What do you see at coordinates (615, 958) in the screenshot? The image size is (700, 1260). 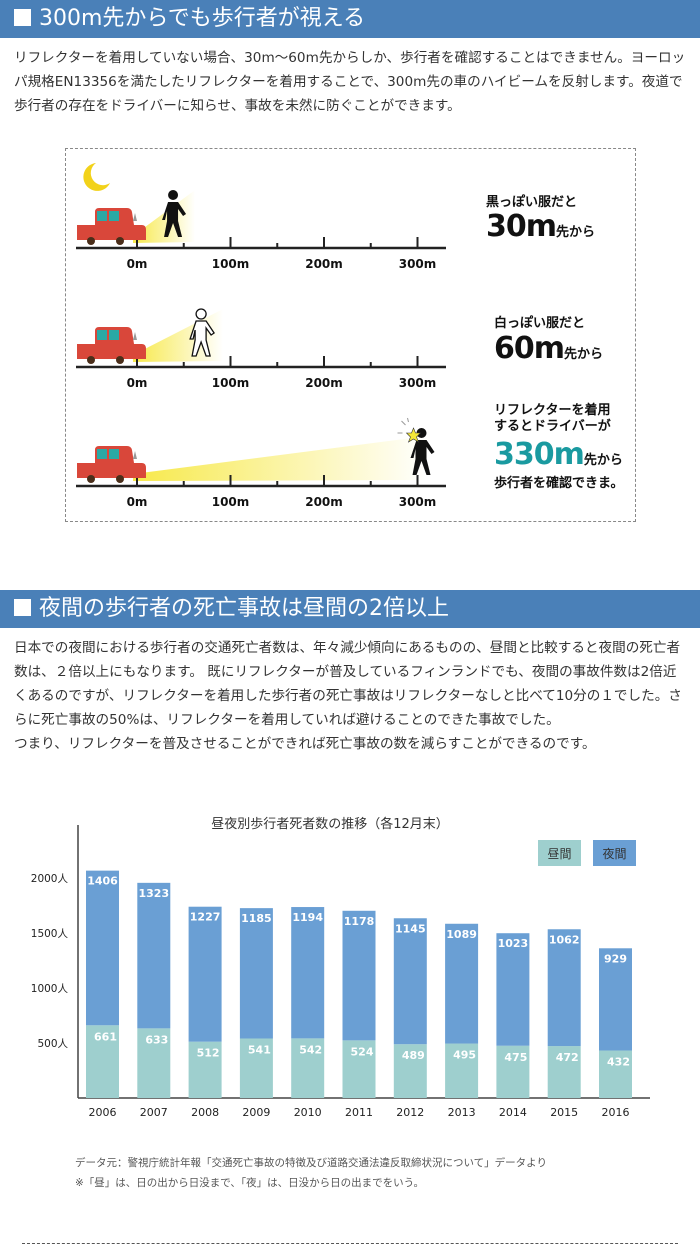 I see `data-label: 929` at bounding box center [615, 958].